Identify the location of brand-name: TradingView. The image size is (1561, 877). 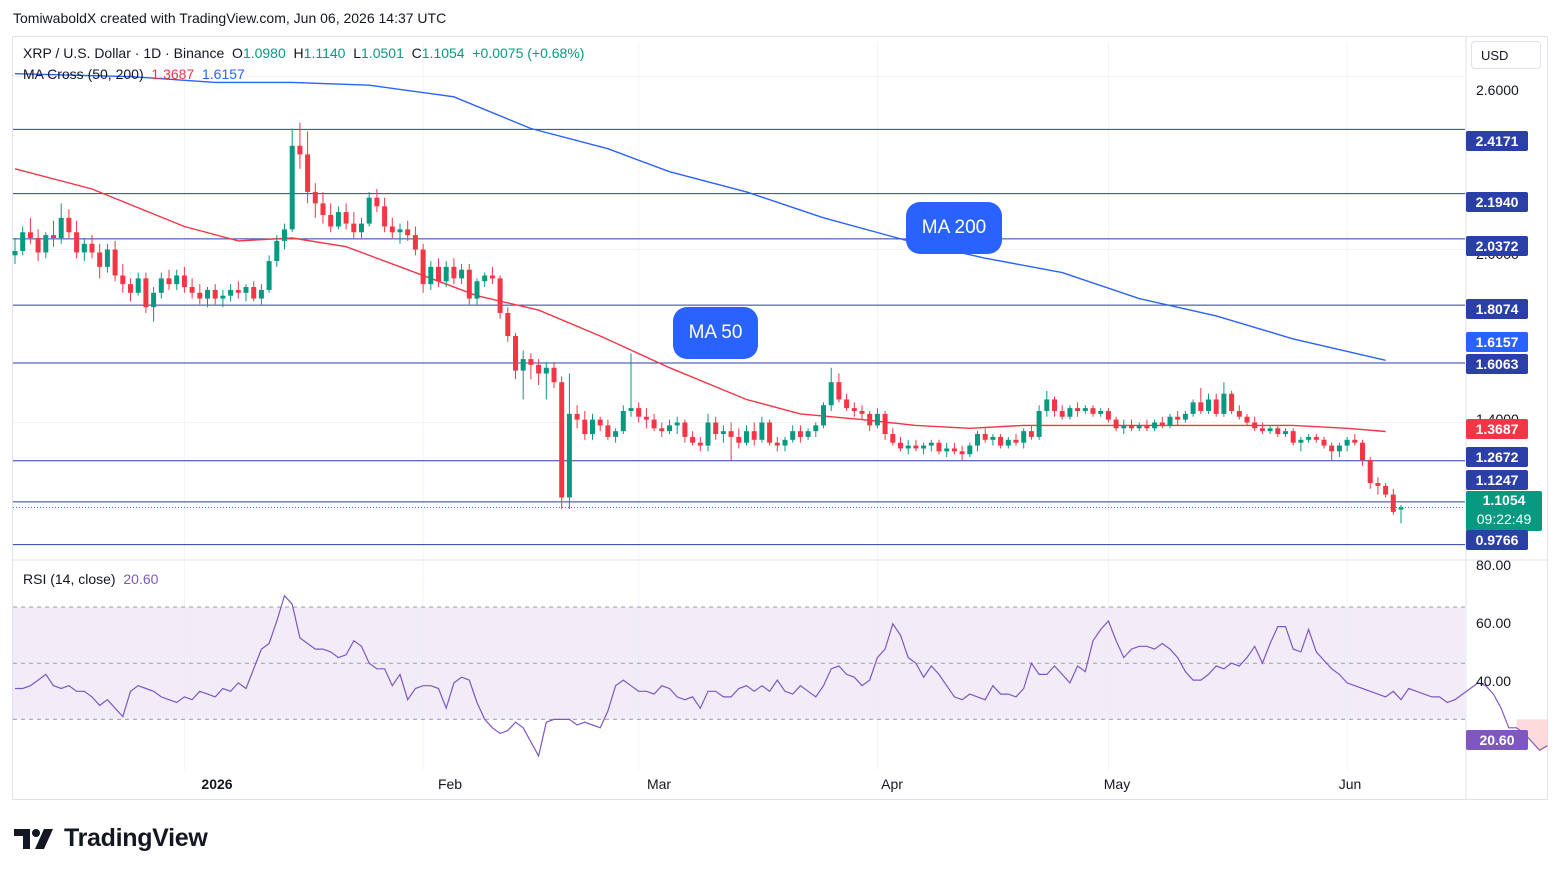
(136, 838).